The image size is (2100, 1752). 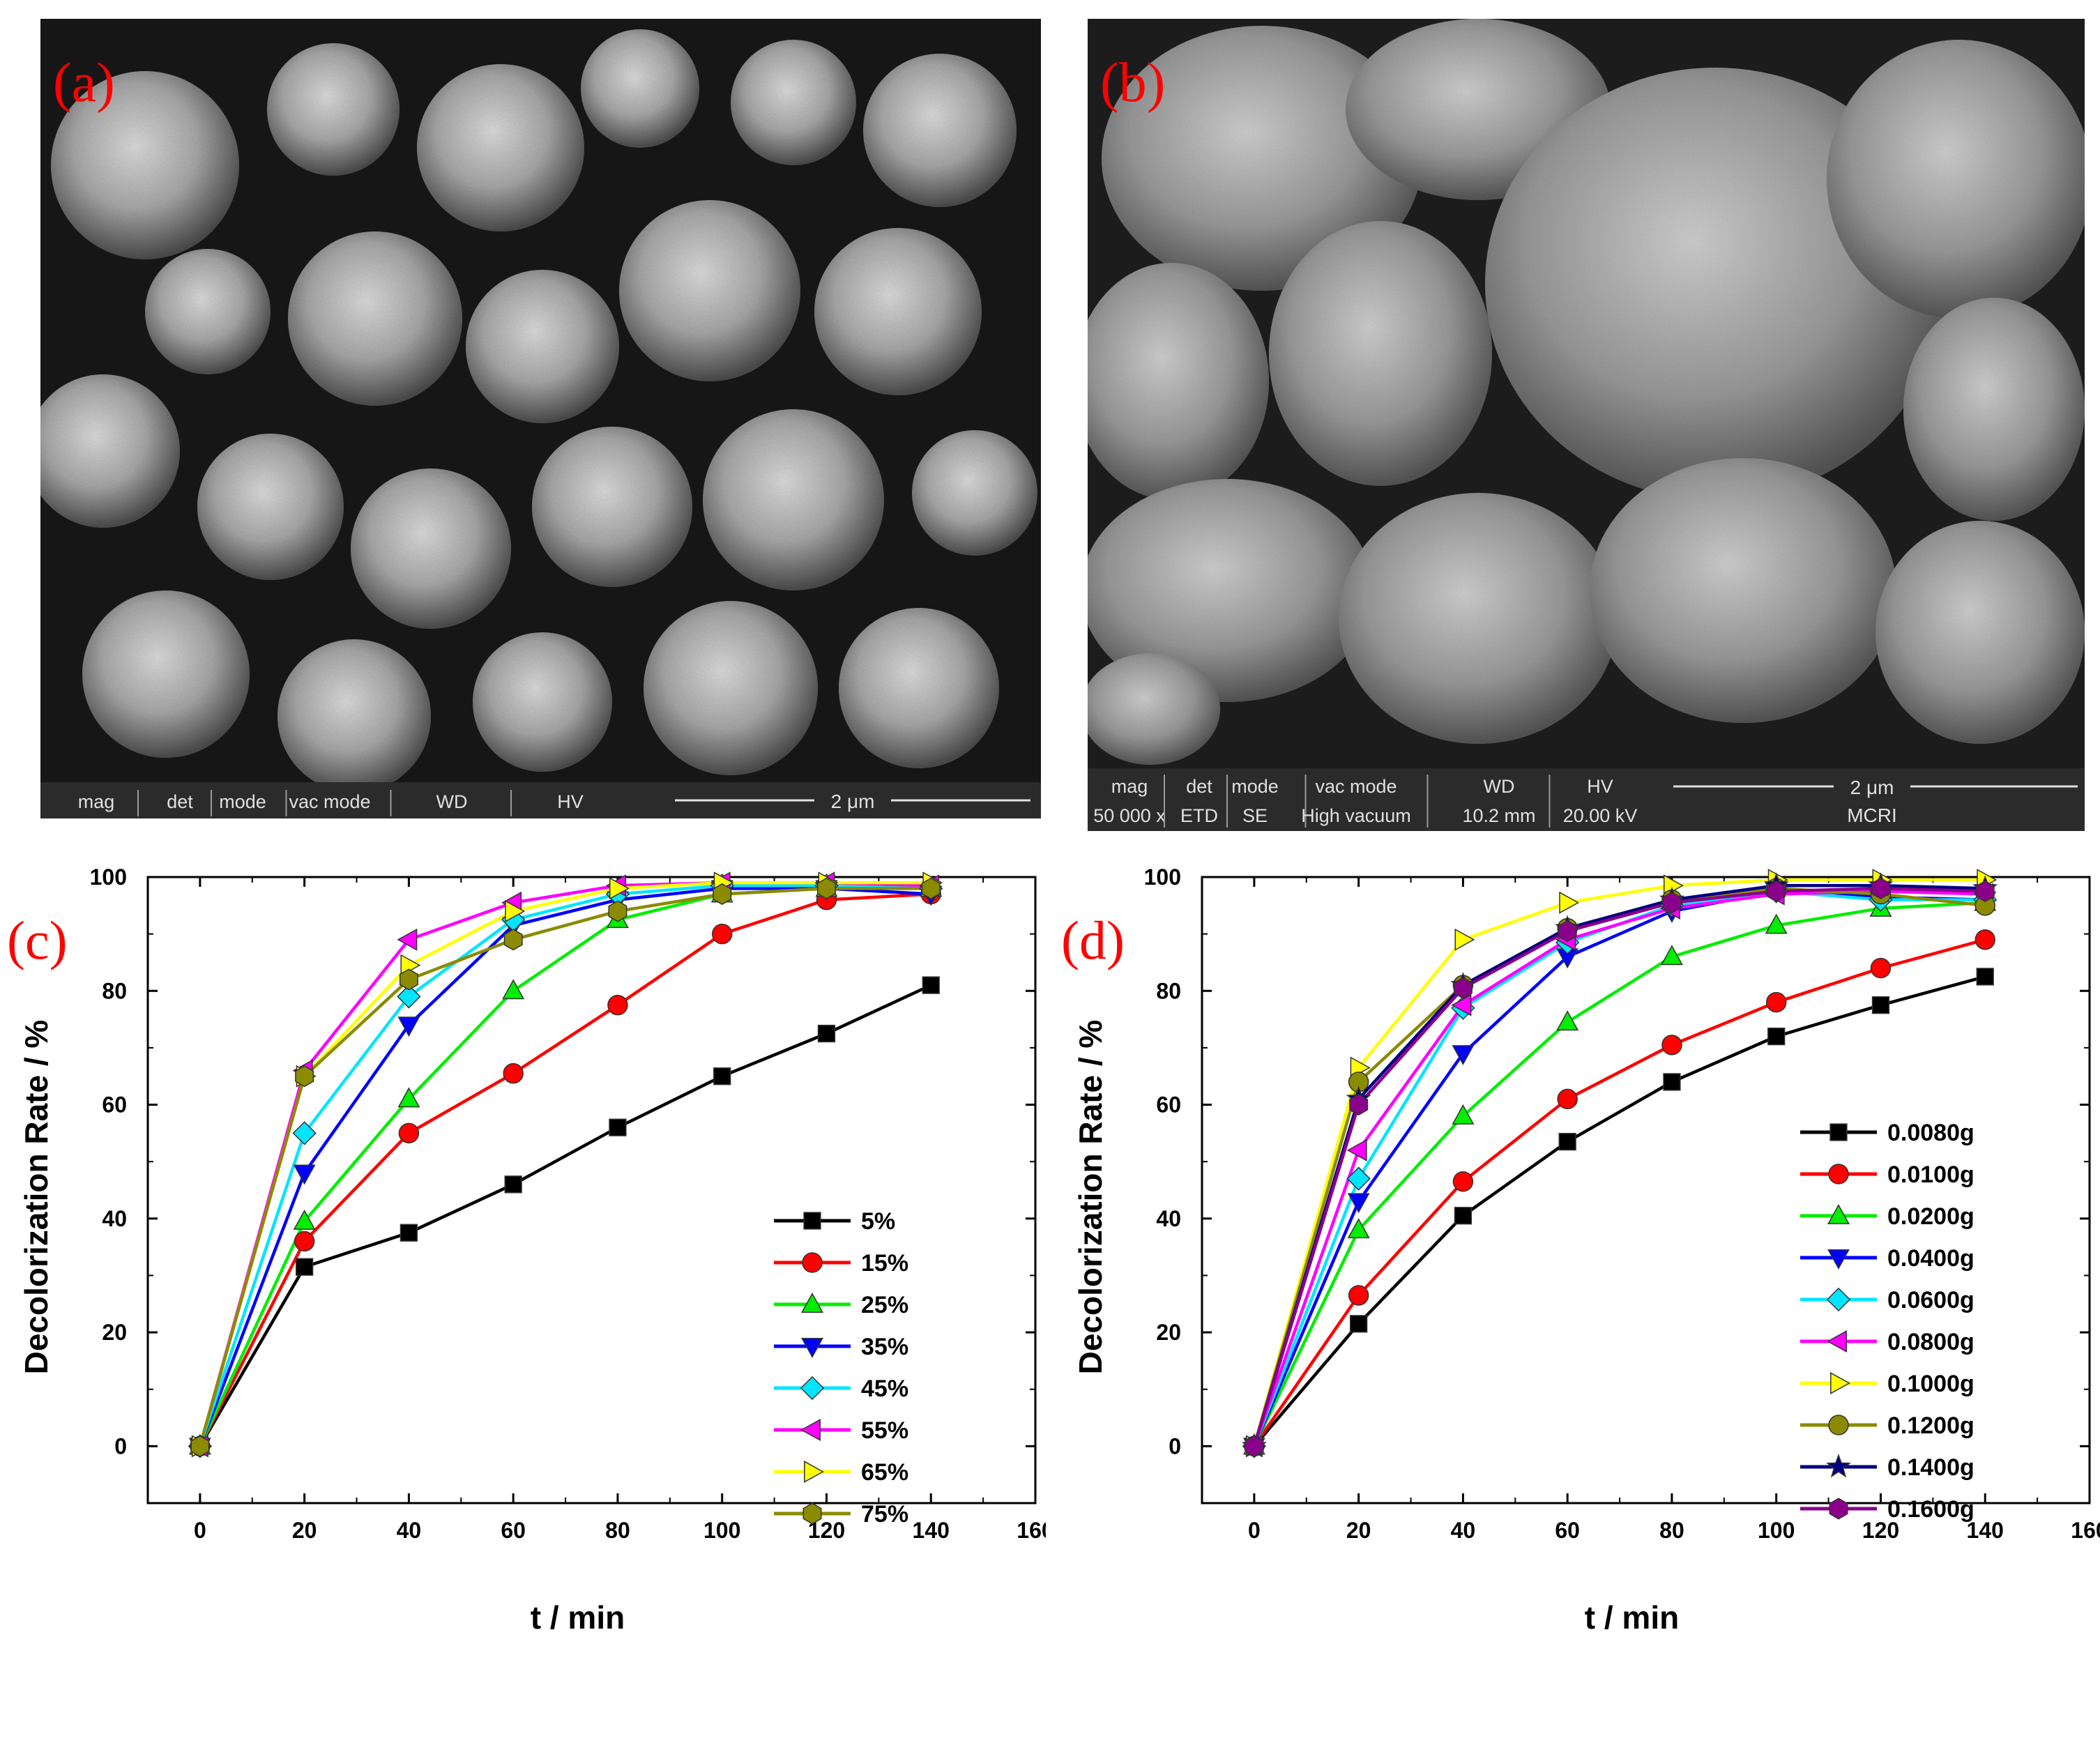 What do you see at coordinates (1031, 1530) in the screenshot?
I see `chart-c-x-tick-label: 160` at bounding box center [1031, 1530].